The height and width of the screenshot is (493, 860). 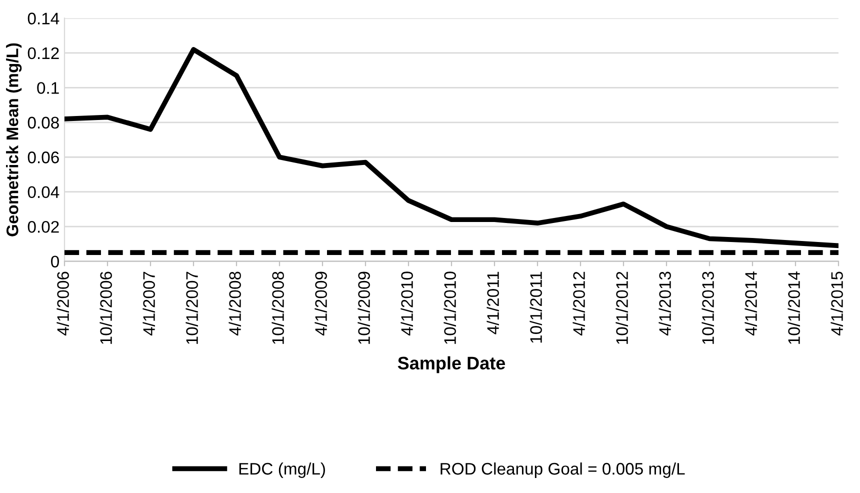 I want to click on x-tick-label: 4/1/2008, so click(x=234, y=304).